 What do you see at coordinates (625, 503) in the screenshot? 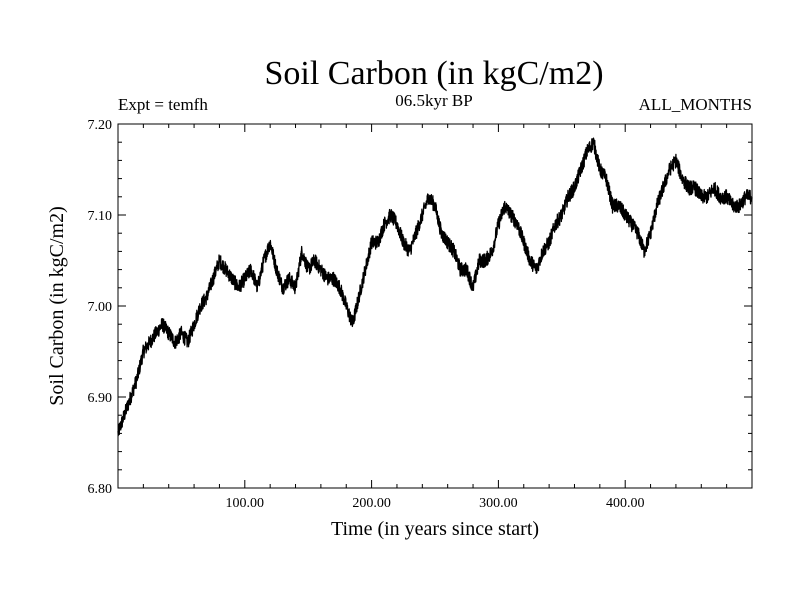
I see `x-tick-label: 400.00` at bounding box center [625, 503].